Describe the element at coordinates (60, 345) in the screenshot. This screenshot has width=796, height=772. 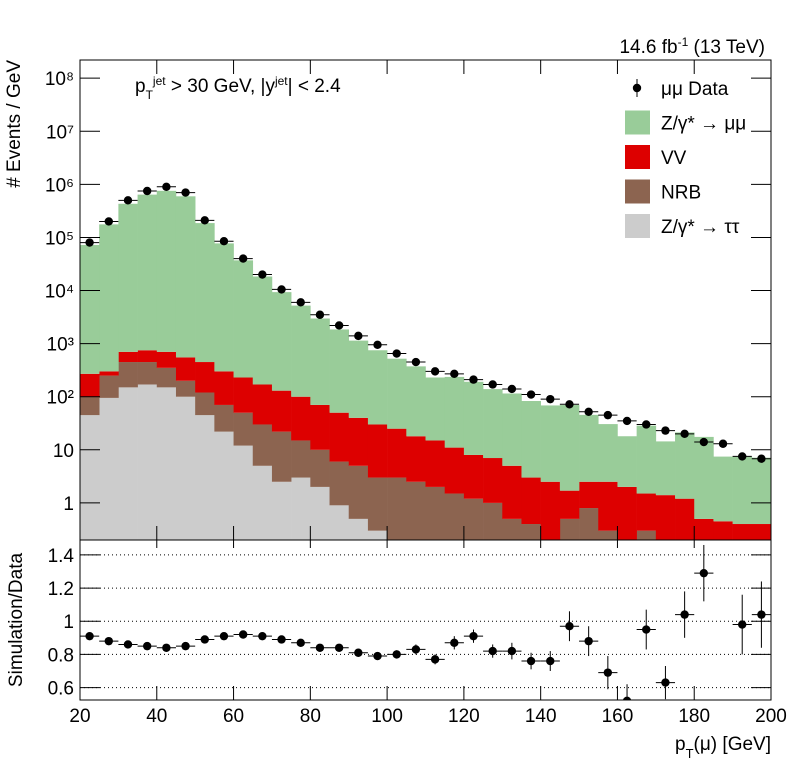
I see `y-tick-label: 10³` at that location.